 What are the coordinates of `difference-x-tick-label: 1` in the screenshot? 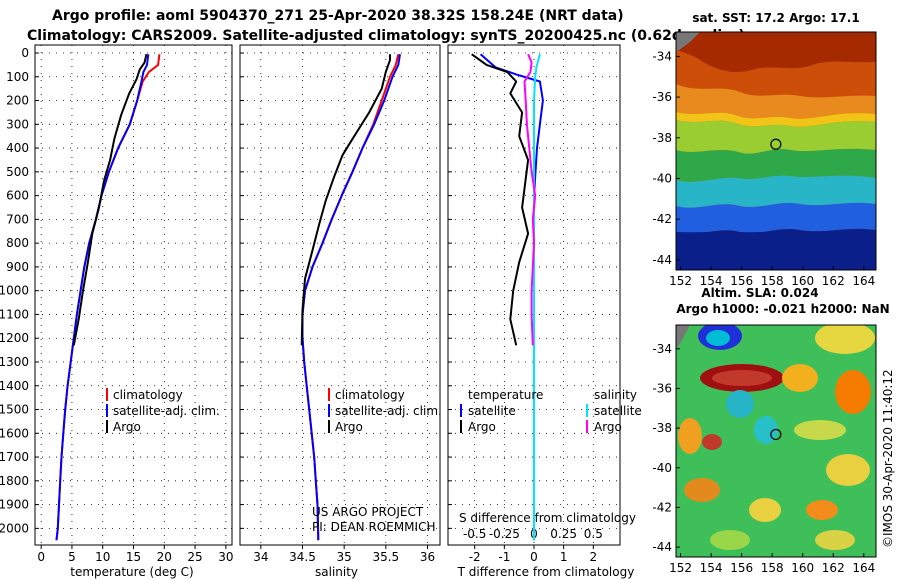 It's located at (564, 557).